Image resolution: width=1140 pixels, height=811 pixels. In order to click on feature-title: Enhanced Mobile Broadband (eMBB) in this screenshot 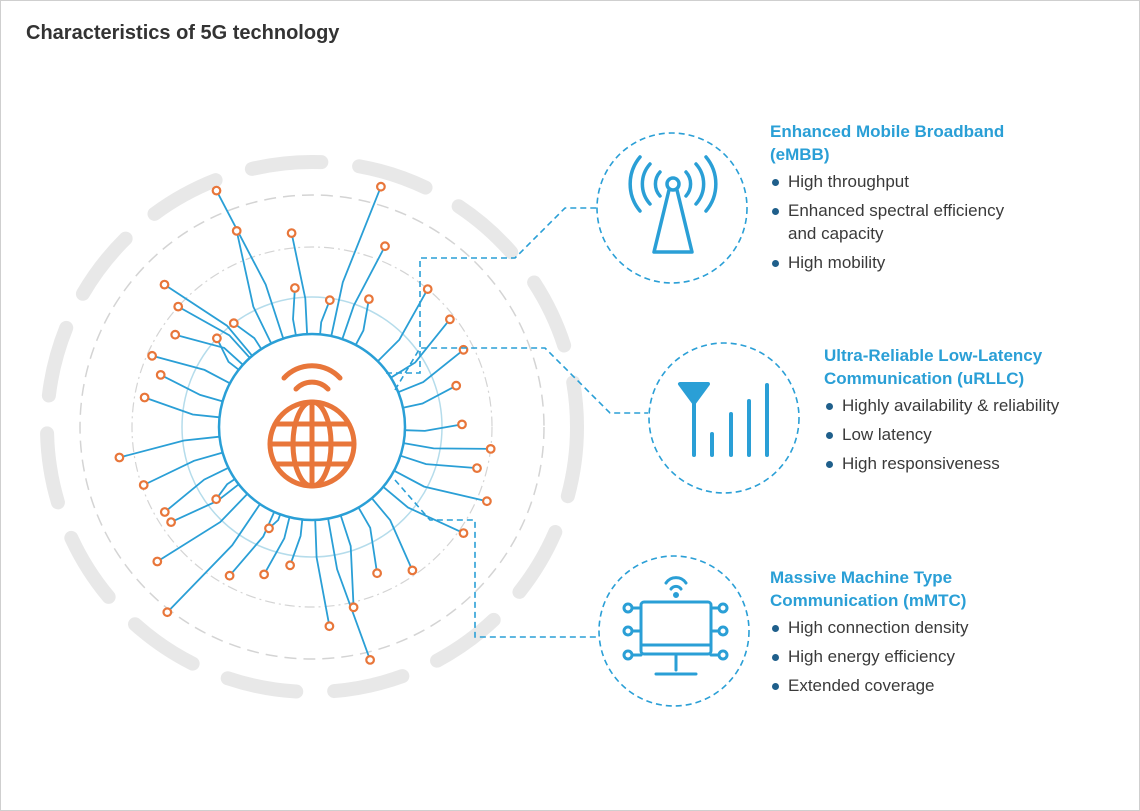, I will do `click(887, 143)`.